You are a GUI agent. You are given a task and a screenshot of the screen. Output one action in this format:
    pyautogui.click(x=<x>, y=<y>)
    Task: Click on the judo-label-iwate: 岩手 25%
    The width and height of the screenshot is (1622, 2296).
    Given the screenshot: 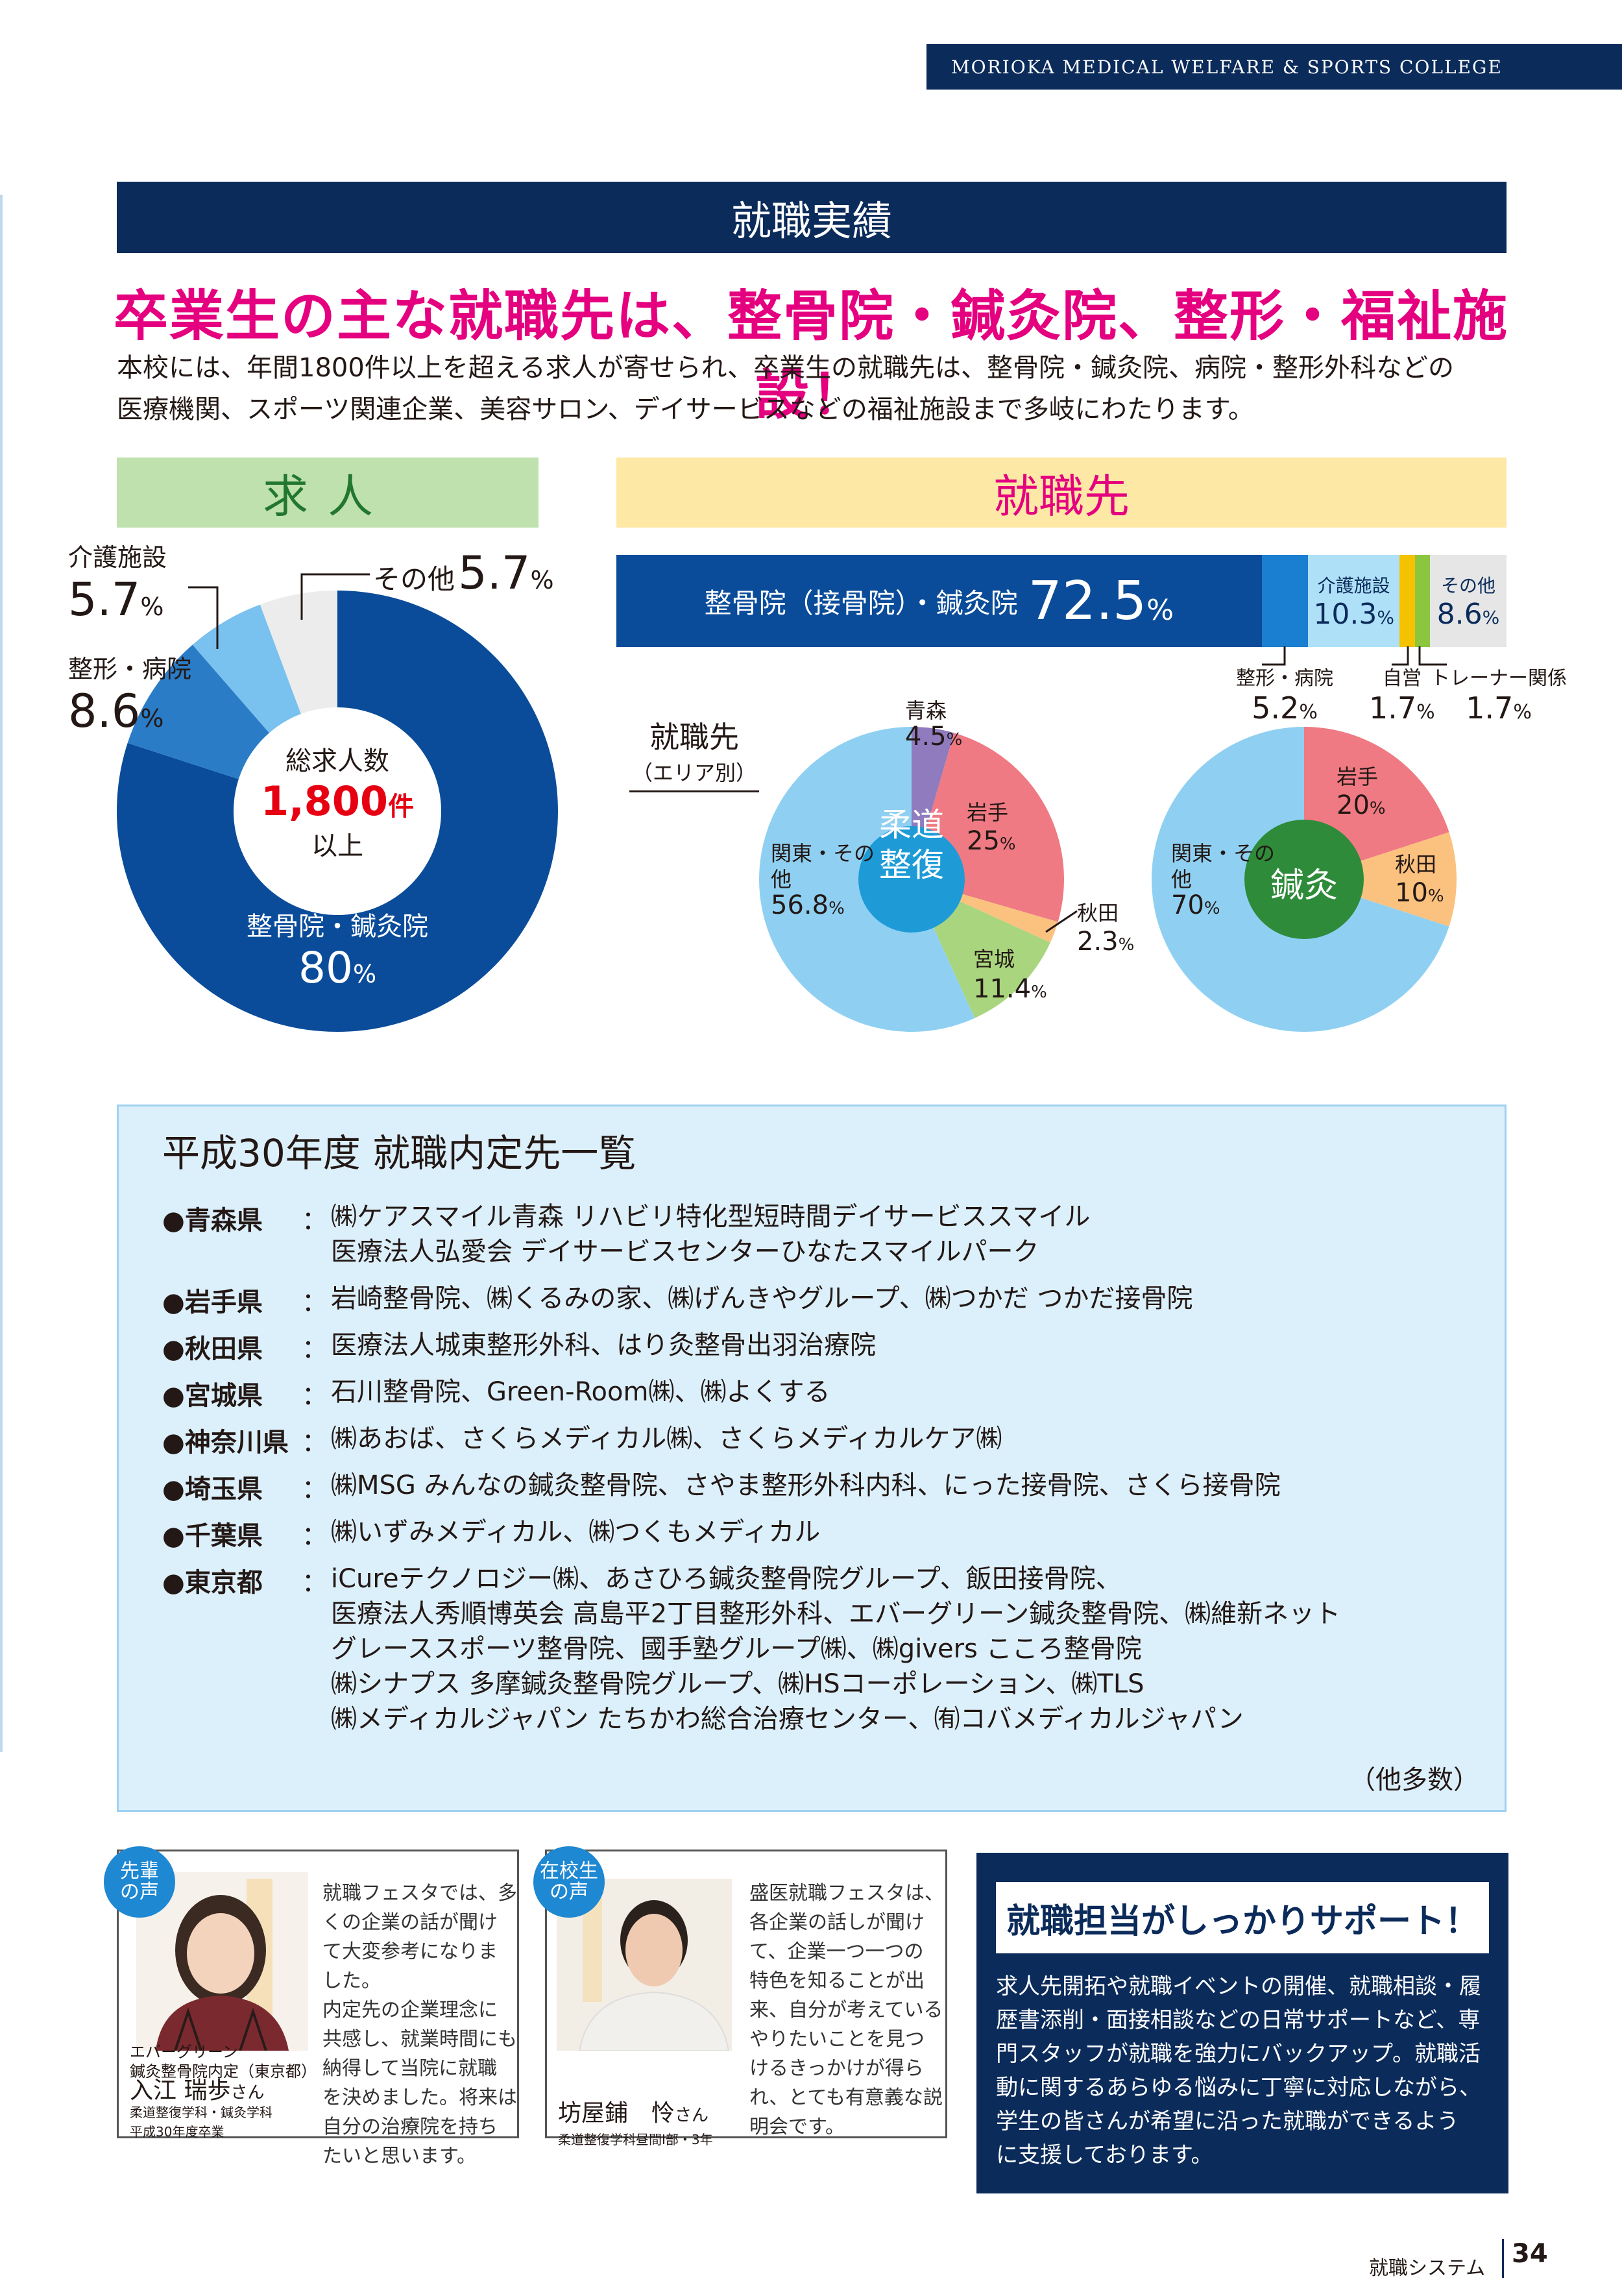 What is the action you would take?
    pyautogui.click(x=992, y=829)
    